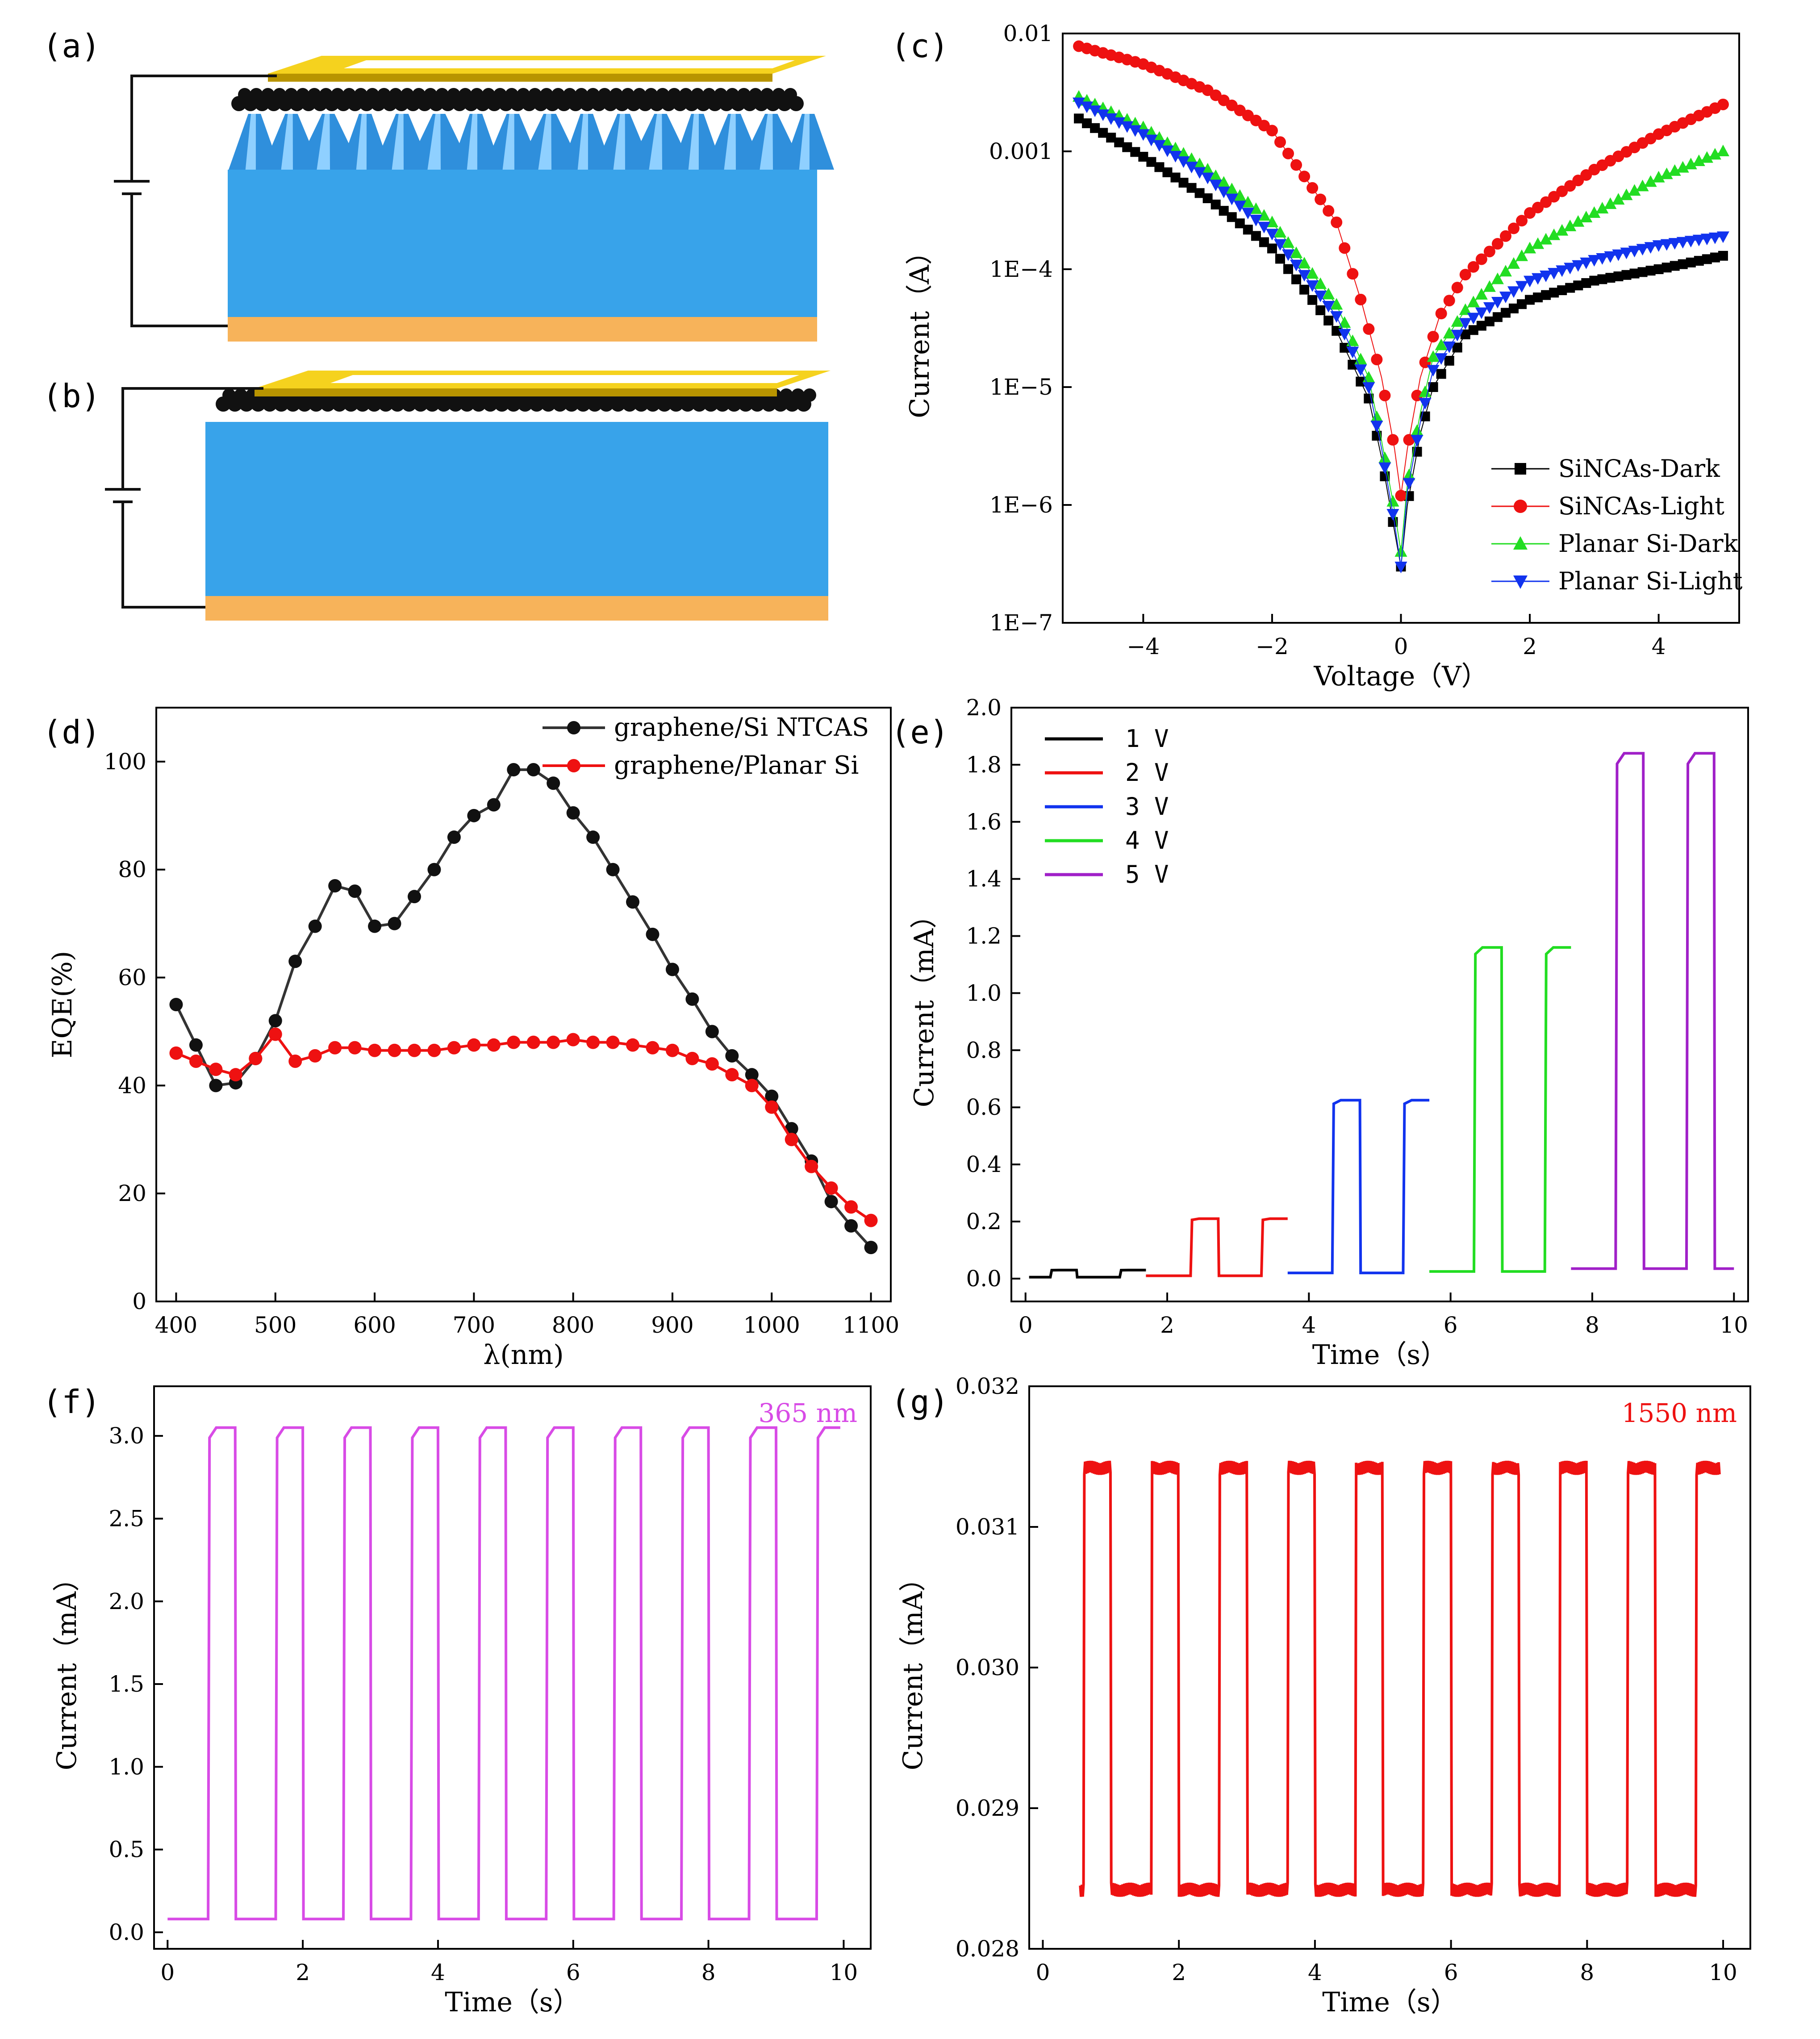 This screenshot has height=2039, width=1820. Describe the element at coordinates (1651, 581) in the screenshot. I see `legend-label: Planar Si-Light` at that location.